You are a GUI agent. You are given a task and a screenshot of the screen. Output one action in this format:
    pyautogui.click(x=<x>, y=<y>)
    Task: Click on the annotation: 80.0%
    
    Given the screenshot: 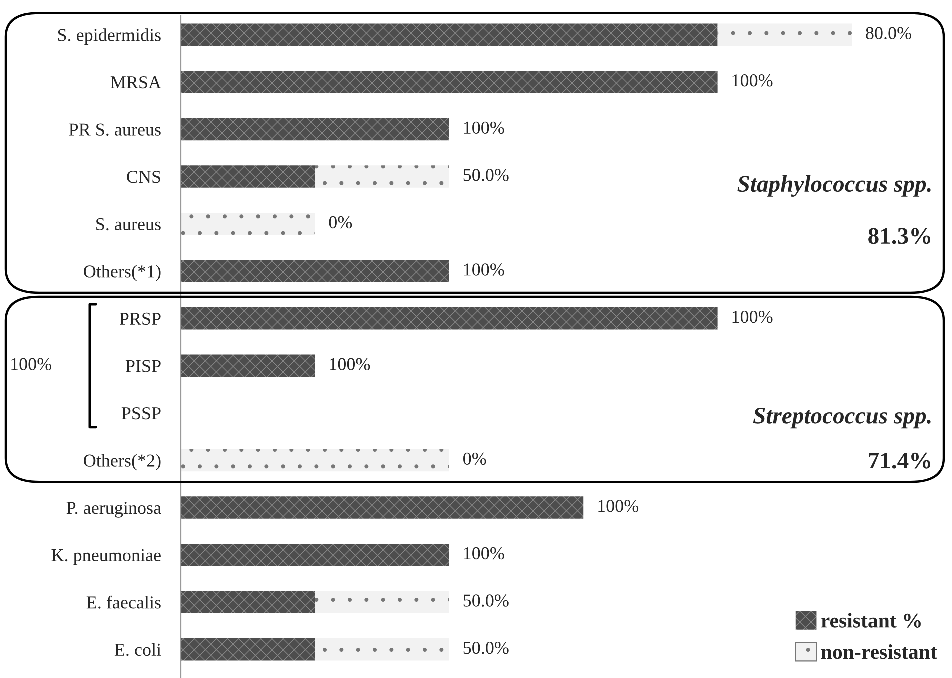 What is the action you would take?
    pyautogui.click(x=889, y=33)
    